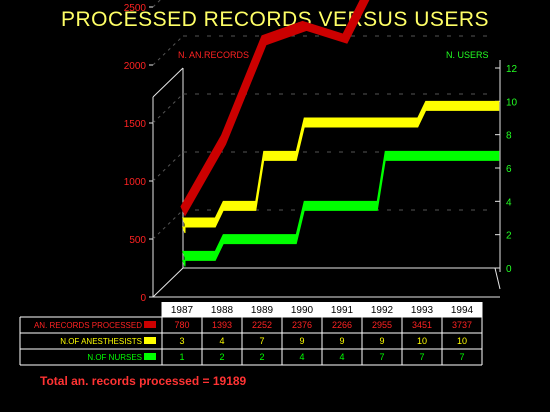 This screenshot has width=550, height=412. What do you see at coordinates (181, 357) in the screenshot?
I see `table-cell-value: 1` at bounding box center [181, 357].